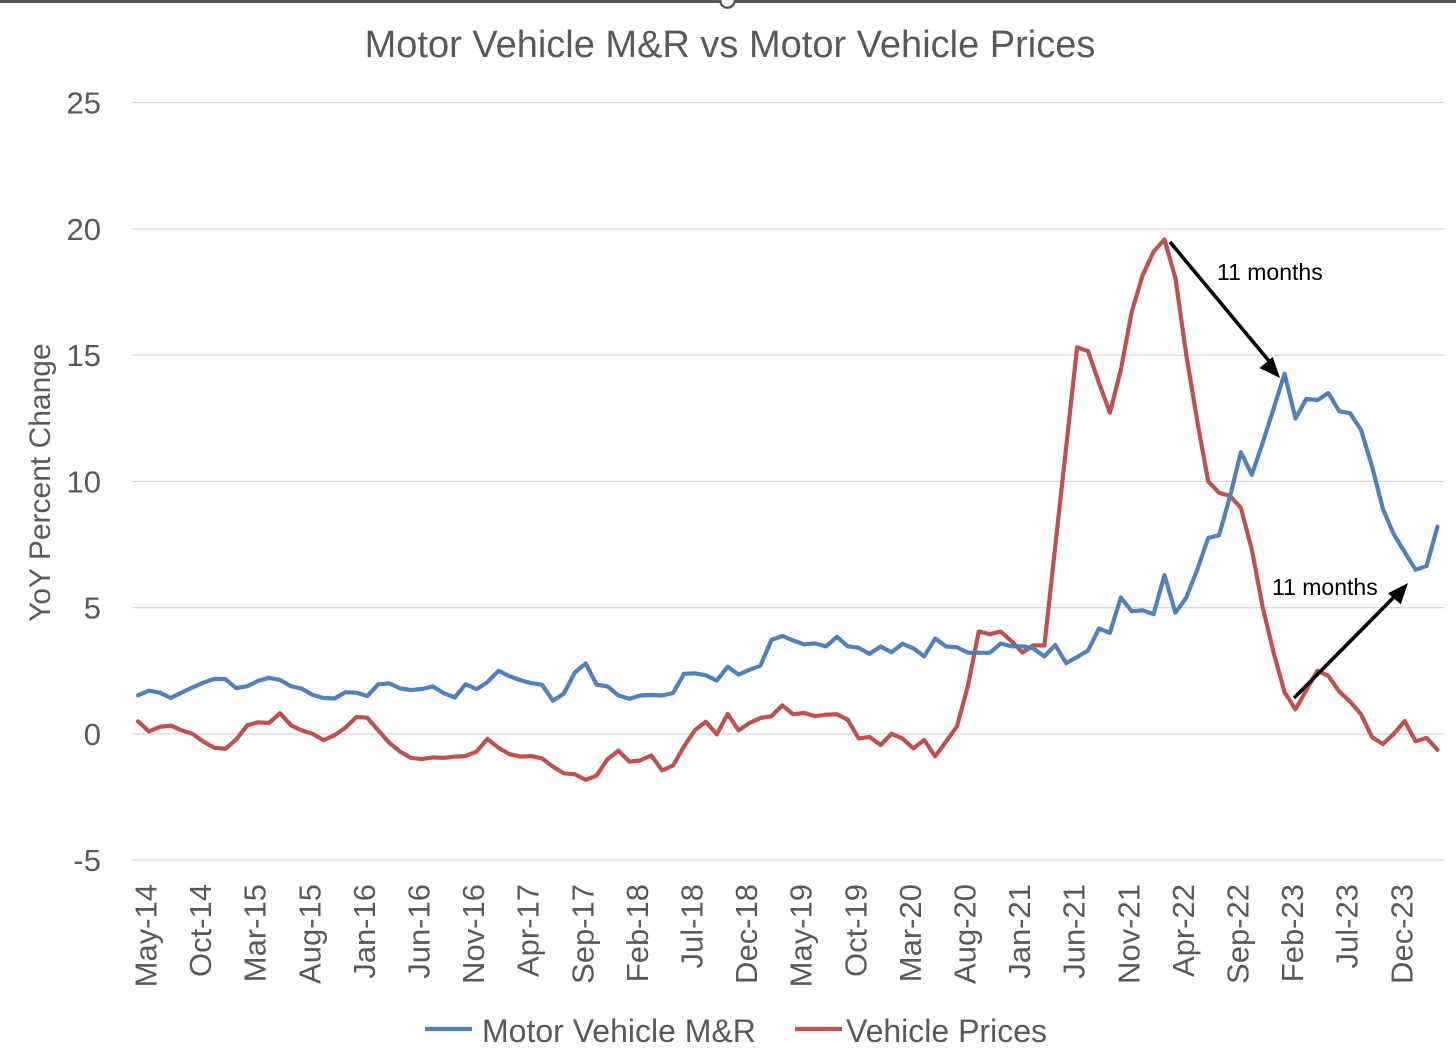 The width and height of the screenshot is (1456, 1063). Describe the element at coordinates (528, 930) in the screenshot. I see `svg-text: Apr-17` at that location.